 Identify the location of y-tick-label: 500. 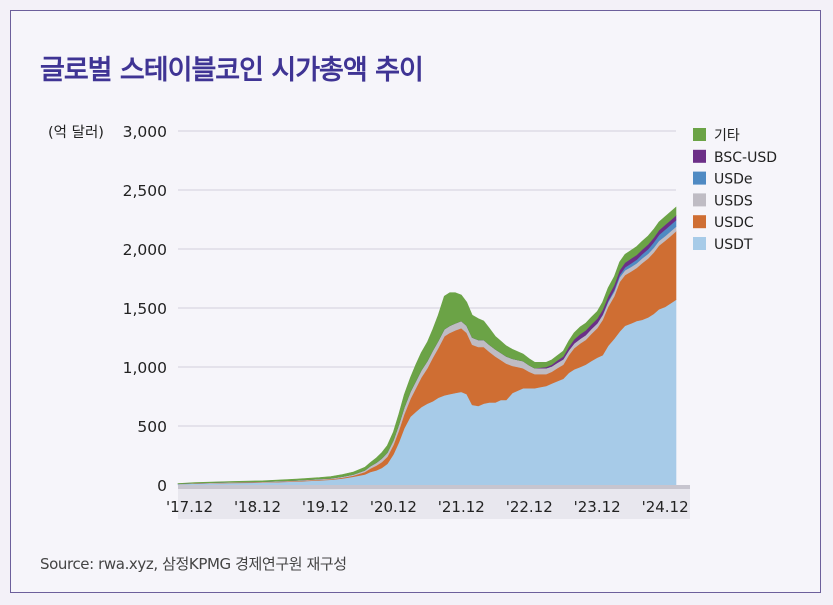
(152, 427).